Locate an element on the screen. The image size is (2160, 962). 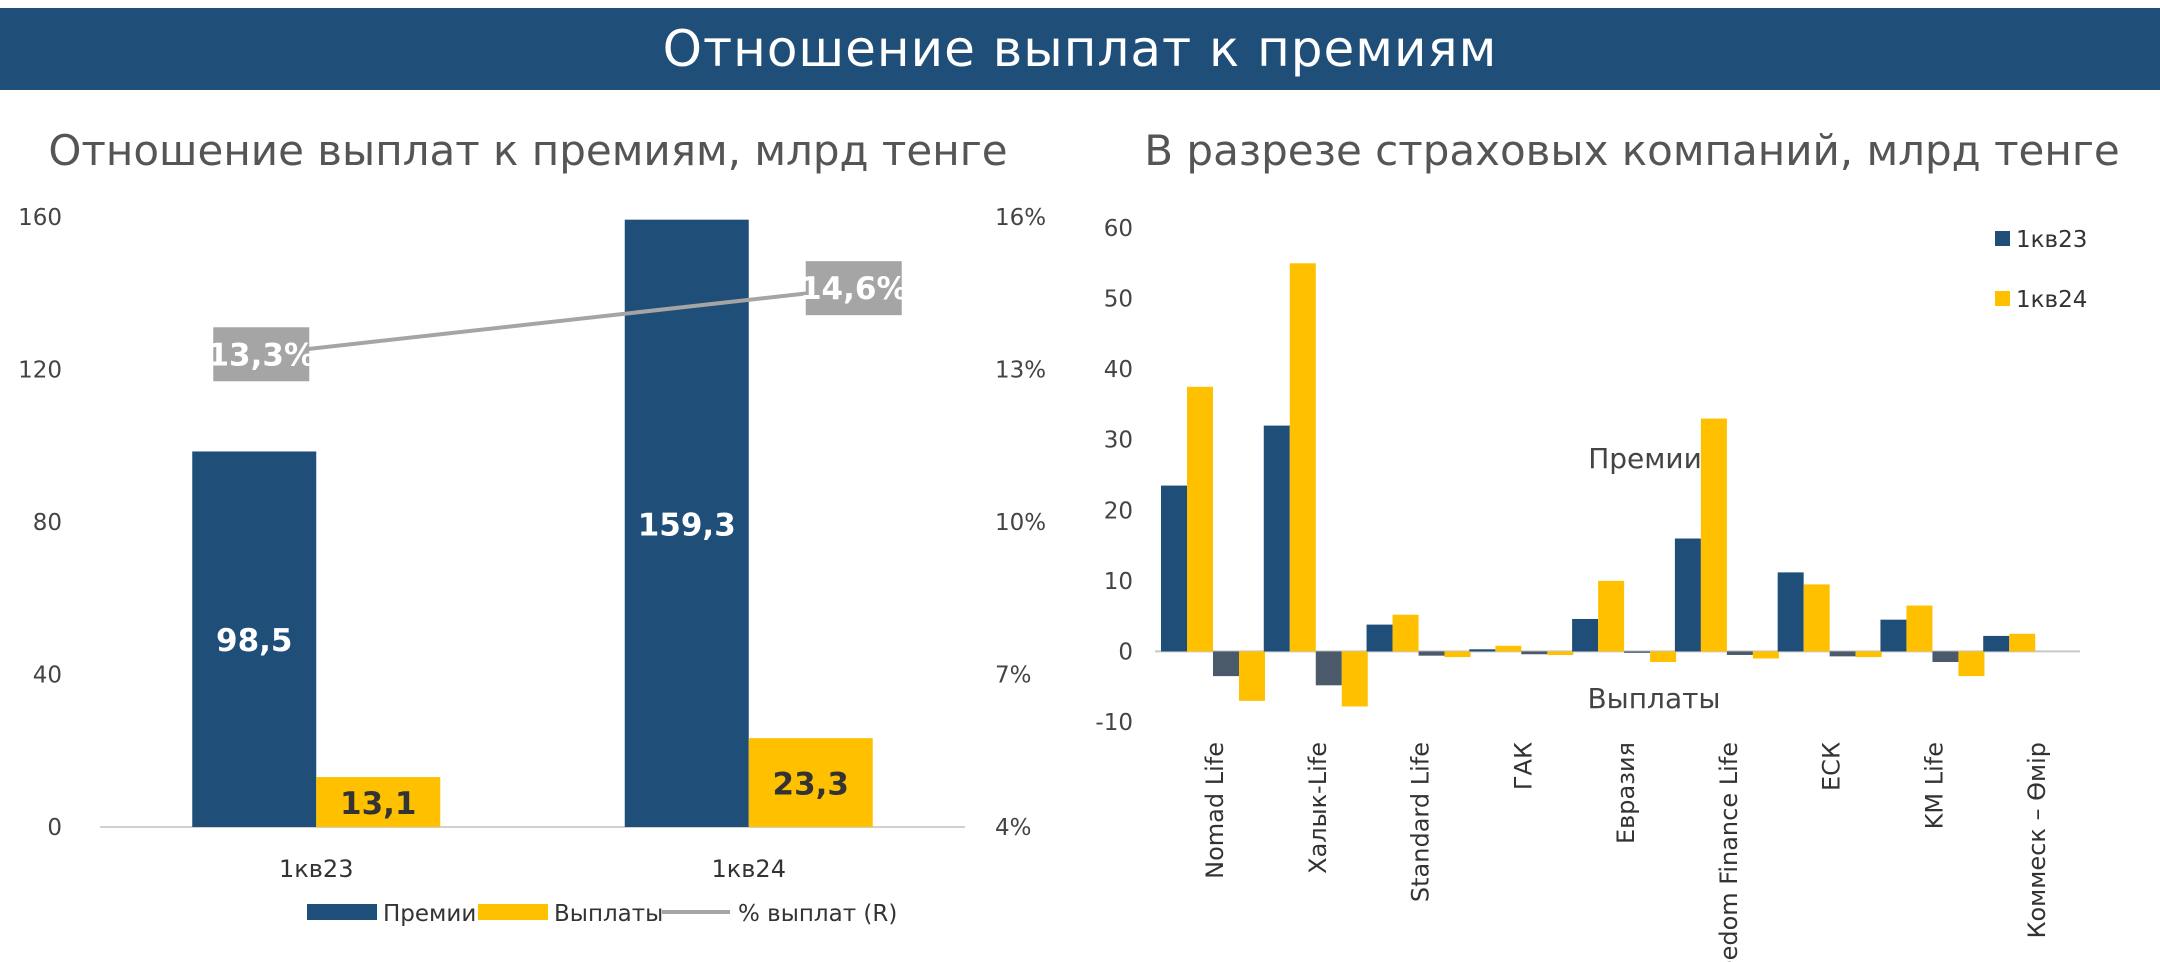
percent-data-label: 13,3% is located at coordinates (261, 355).